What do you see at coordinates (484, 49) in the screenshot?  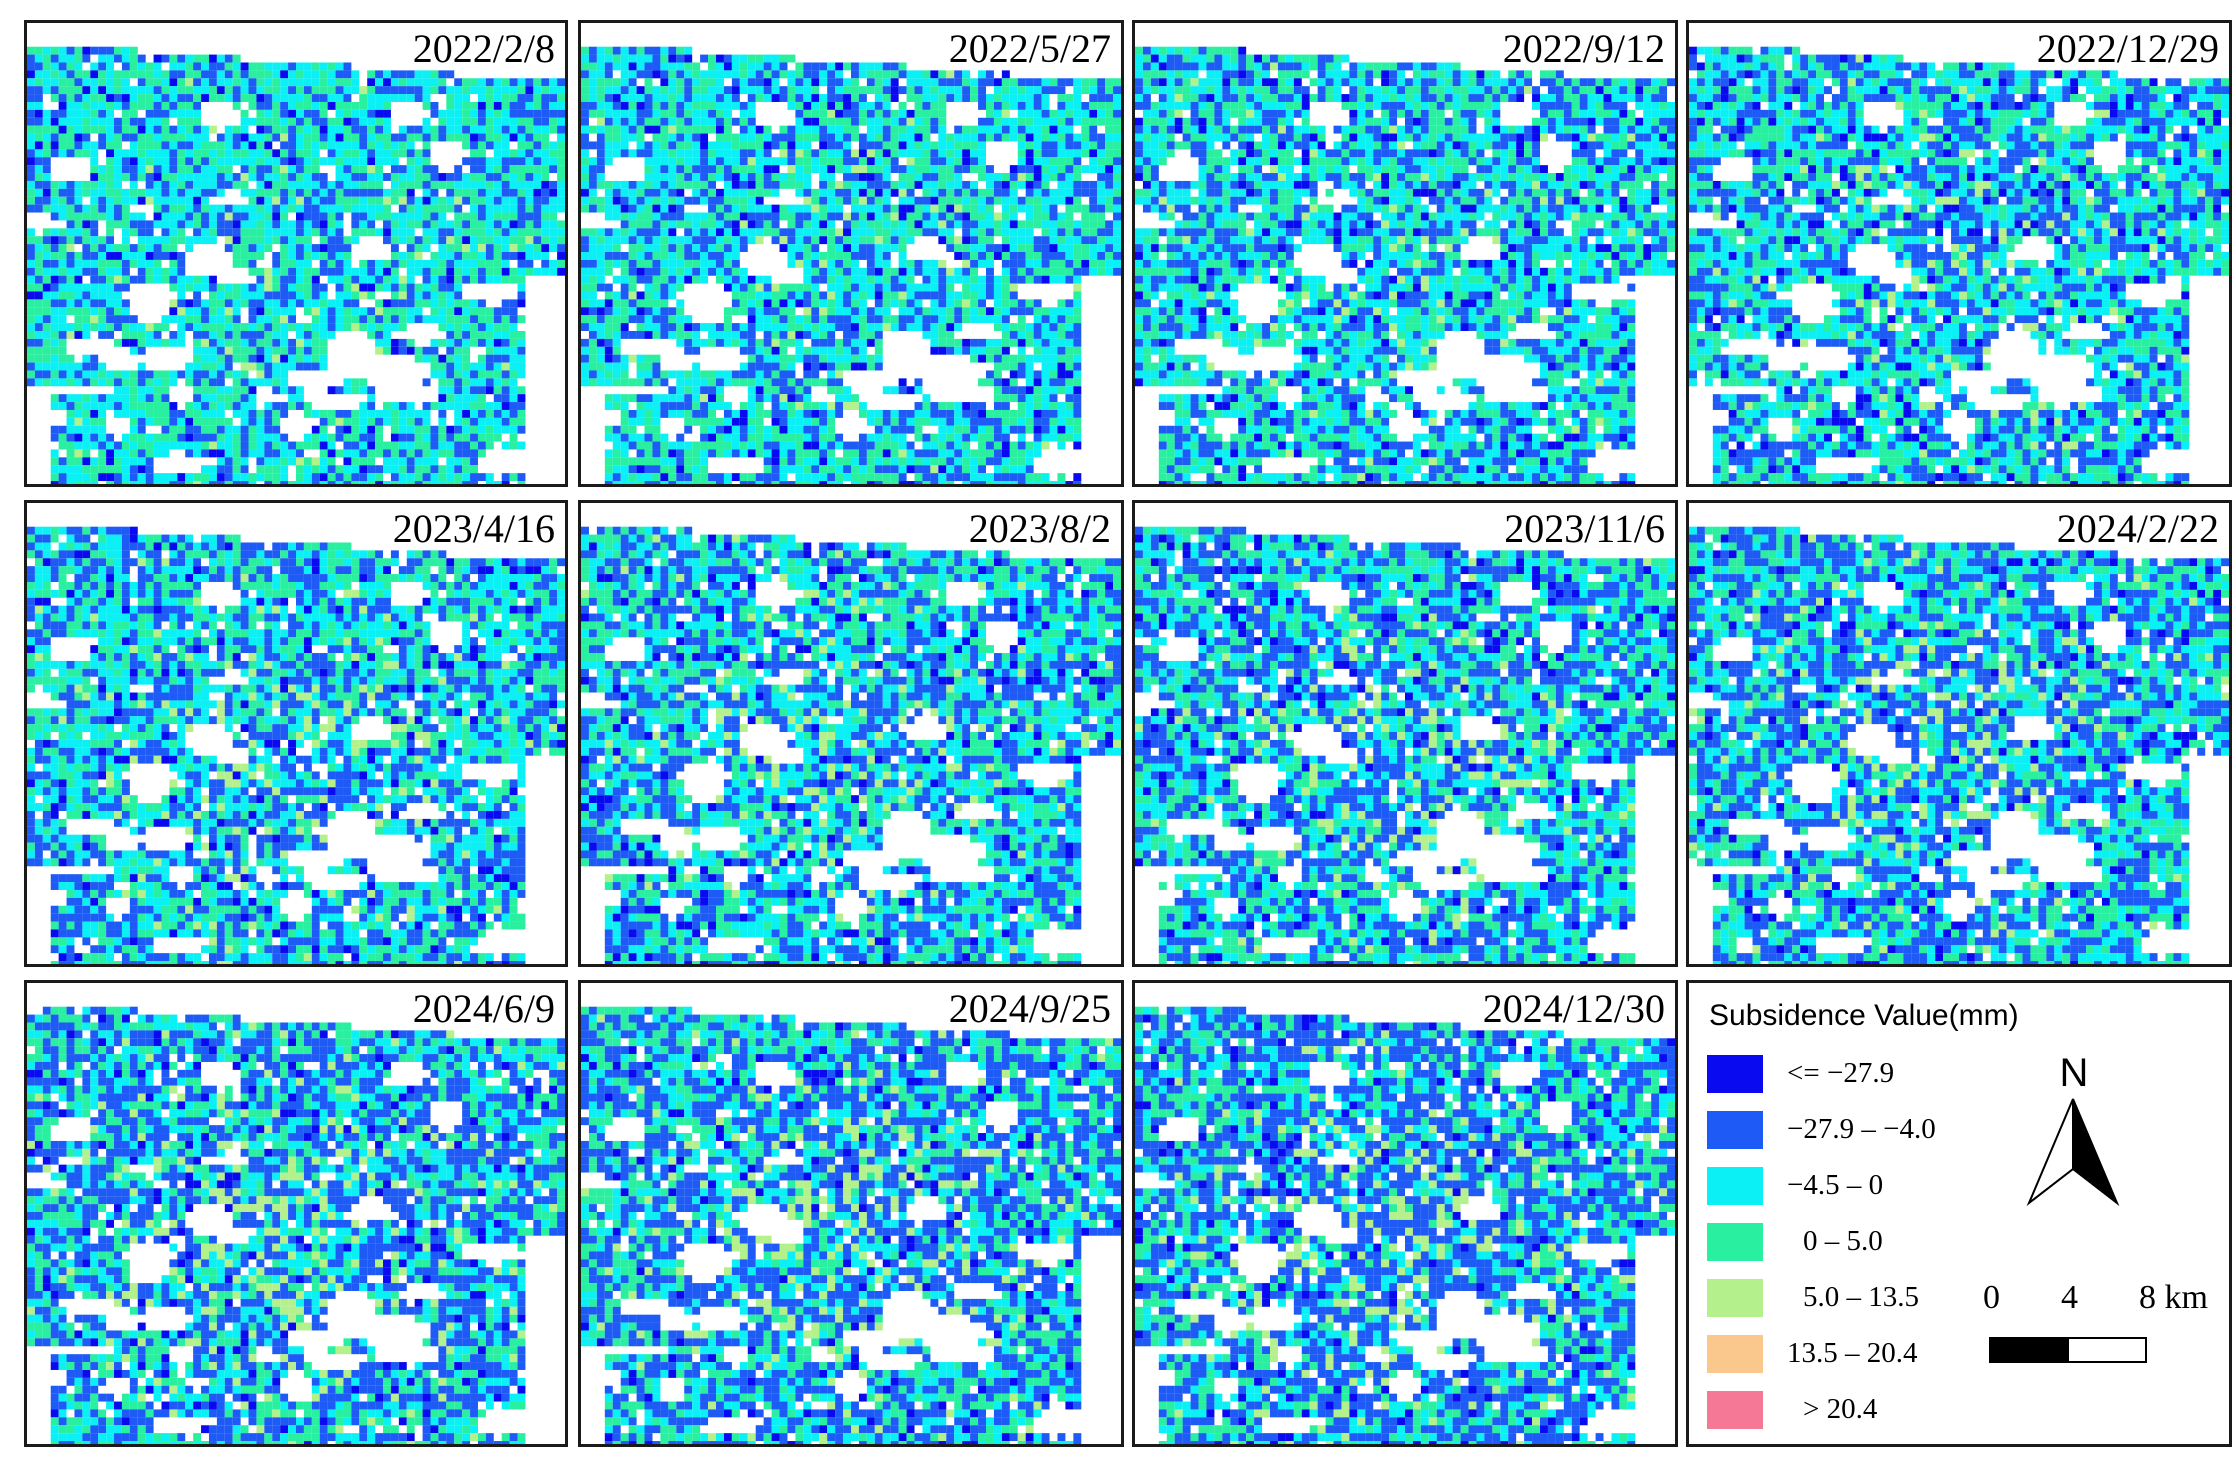 I see `panel-date: 2022/2/8` at bounding box center [484, 49].